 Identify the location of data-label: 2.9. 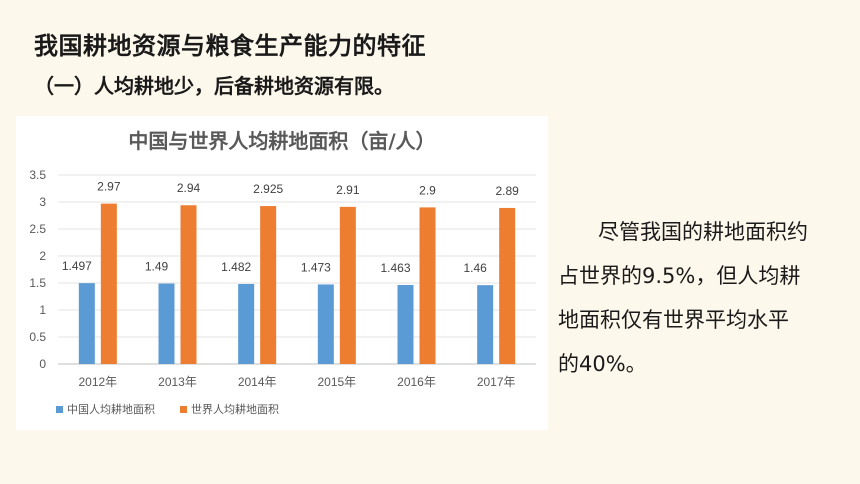
(427, 190).